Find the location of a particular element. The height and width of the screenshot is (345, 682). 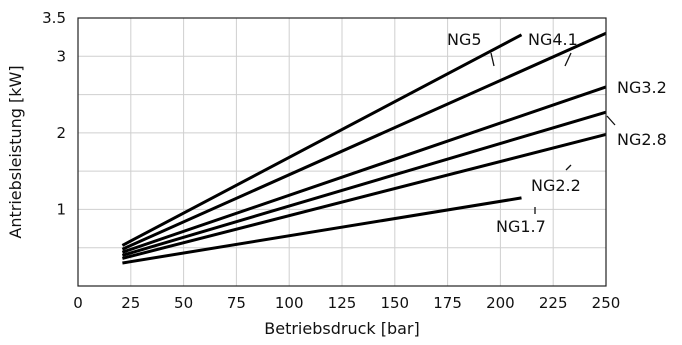

series-label-ng5: NG5 is located at coordinates (464, 39).